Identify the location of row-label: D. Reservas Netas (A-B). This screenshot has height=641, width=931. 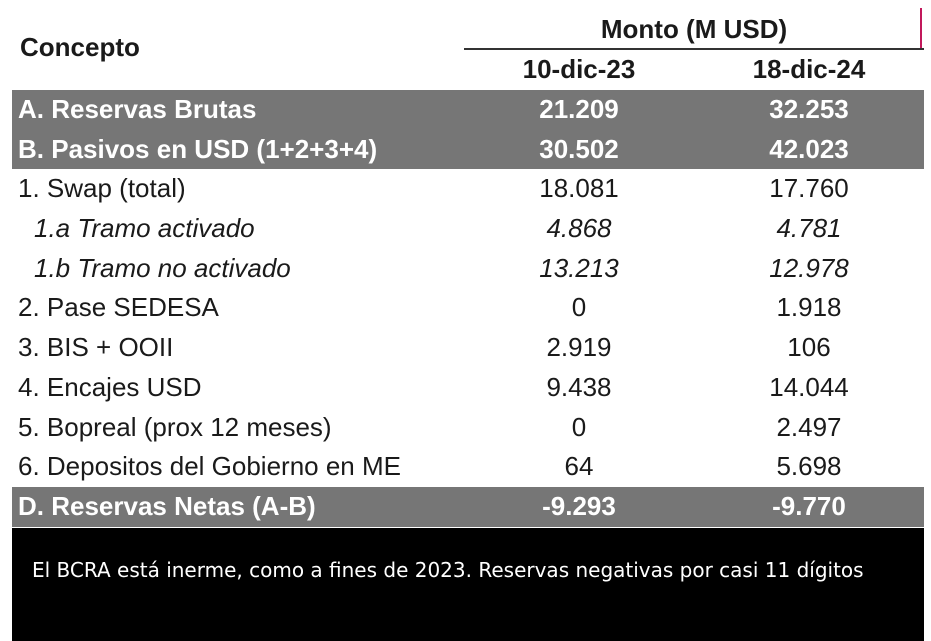
(167, 505).